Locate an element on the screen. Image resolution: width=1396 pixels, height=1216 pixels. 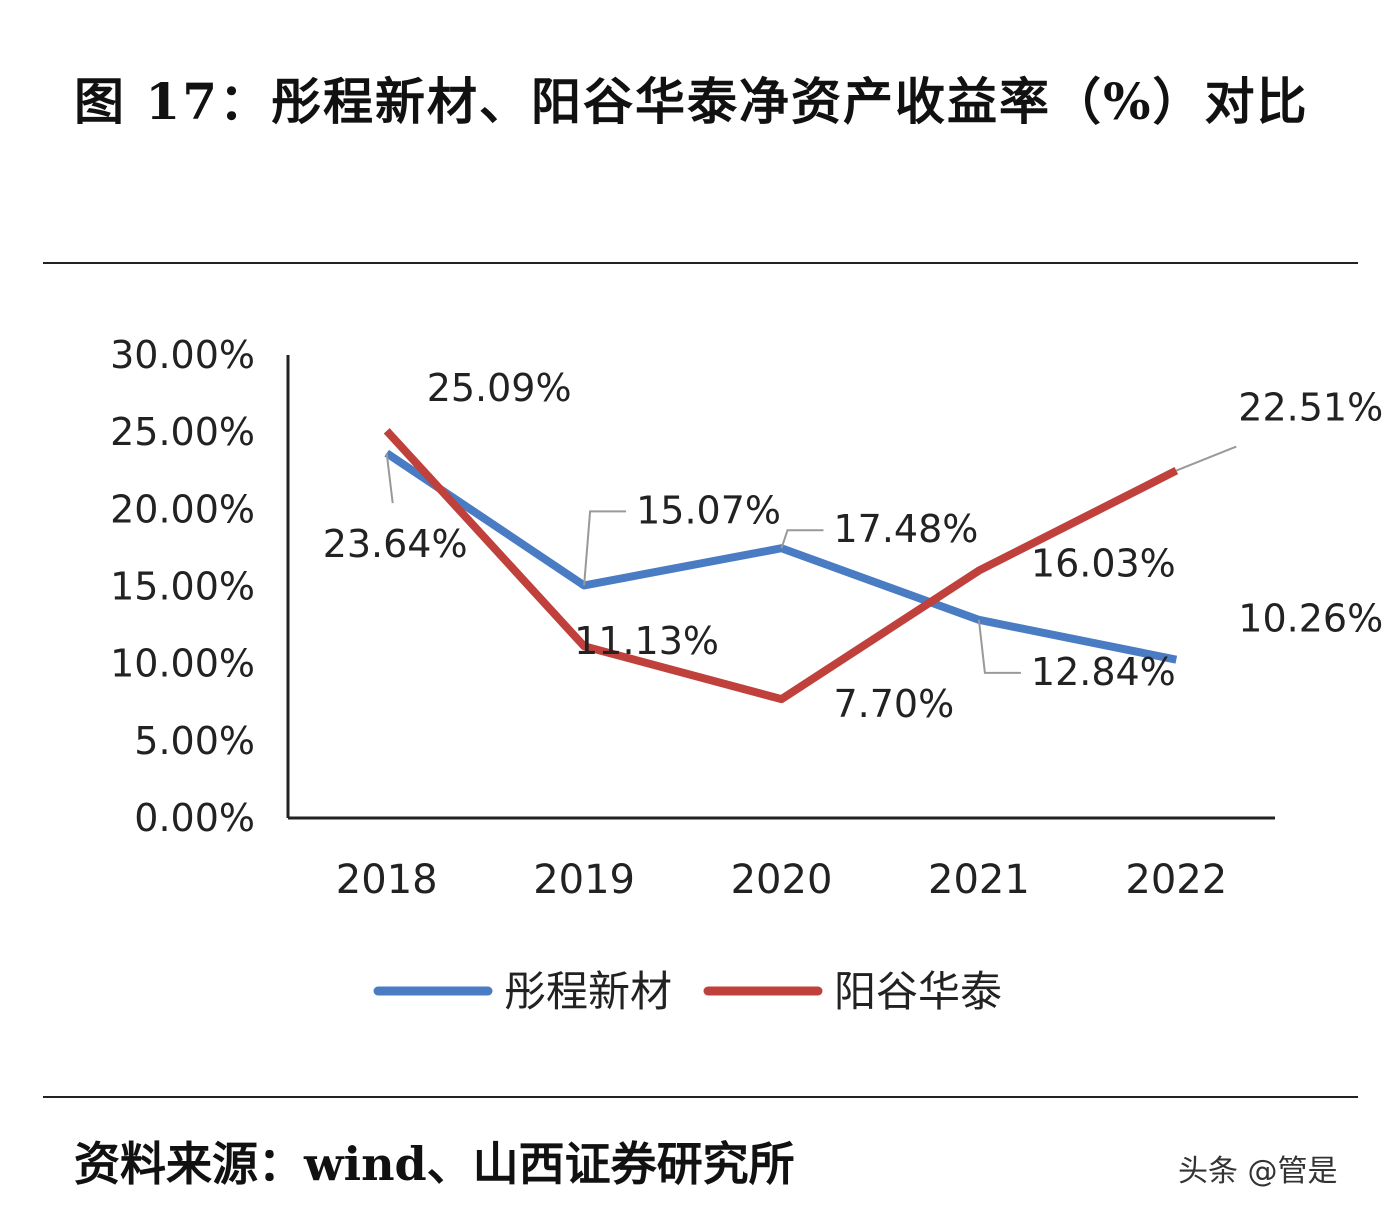
data-label: 17.48% is located at coordinates (906, 529).